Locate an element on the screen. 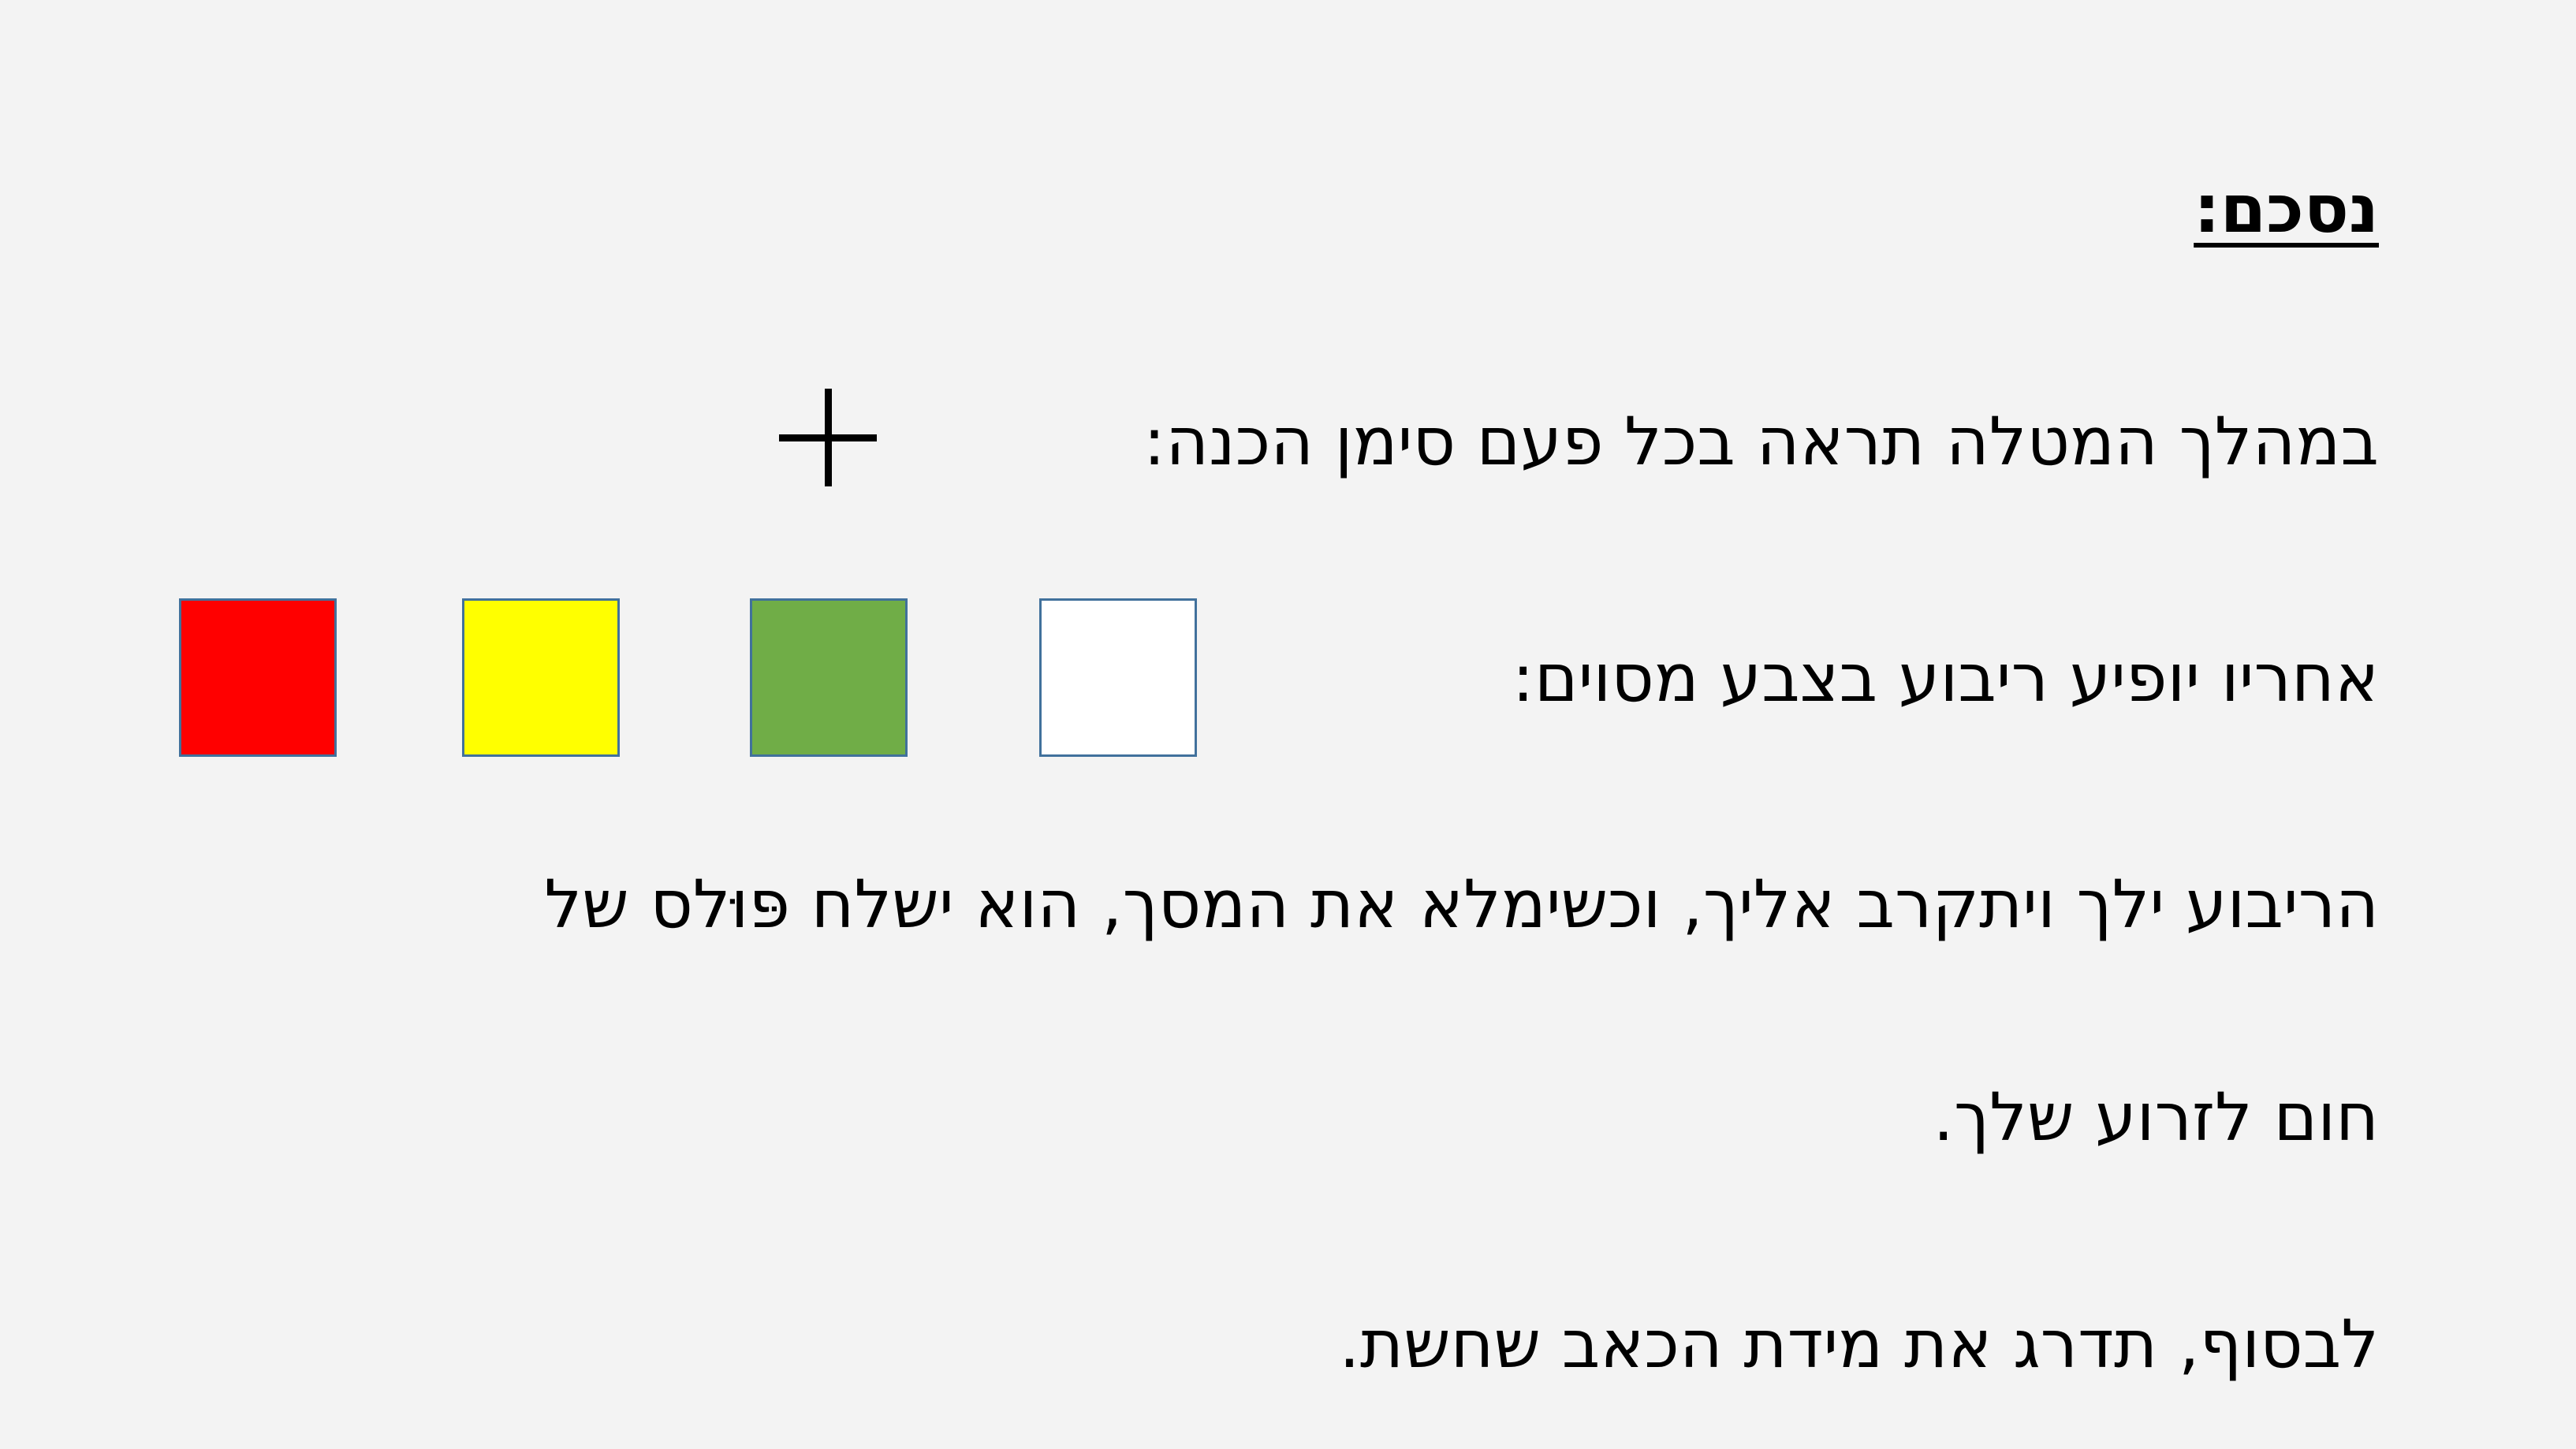  instruction-square: אחריו יופיע ריבוע בצבע מסוים: is located at coordinates (1945, 678).